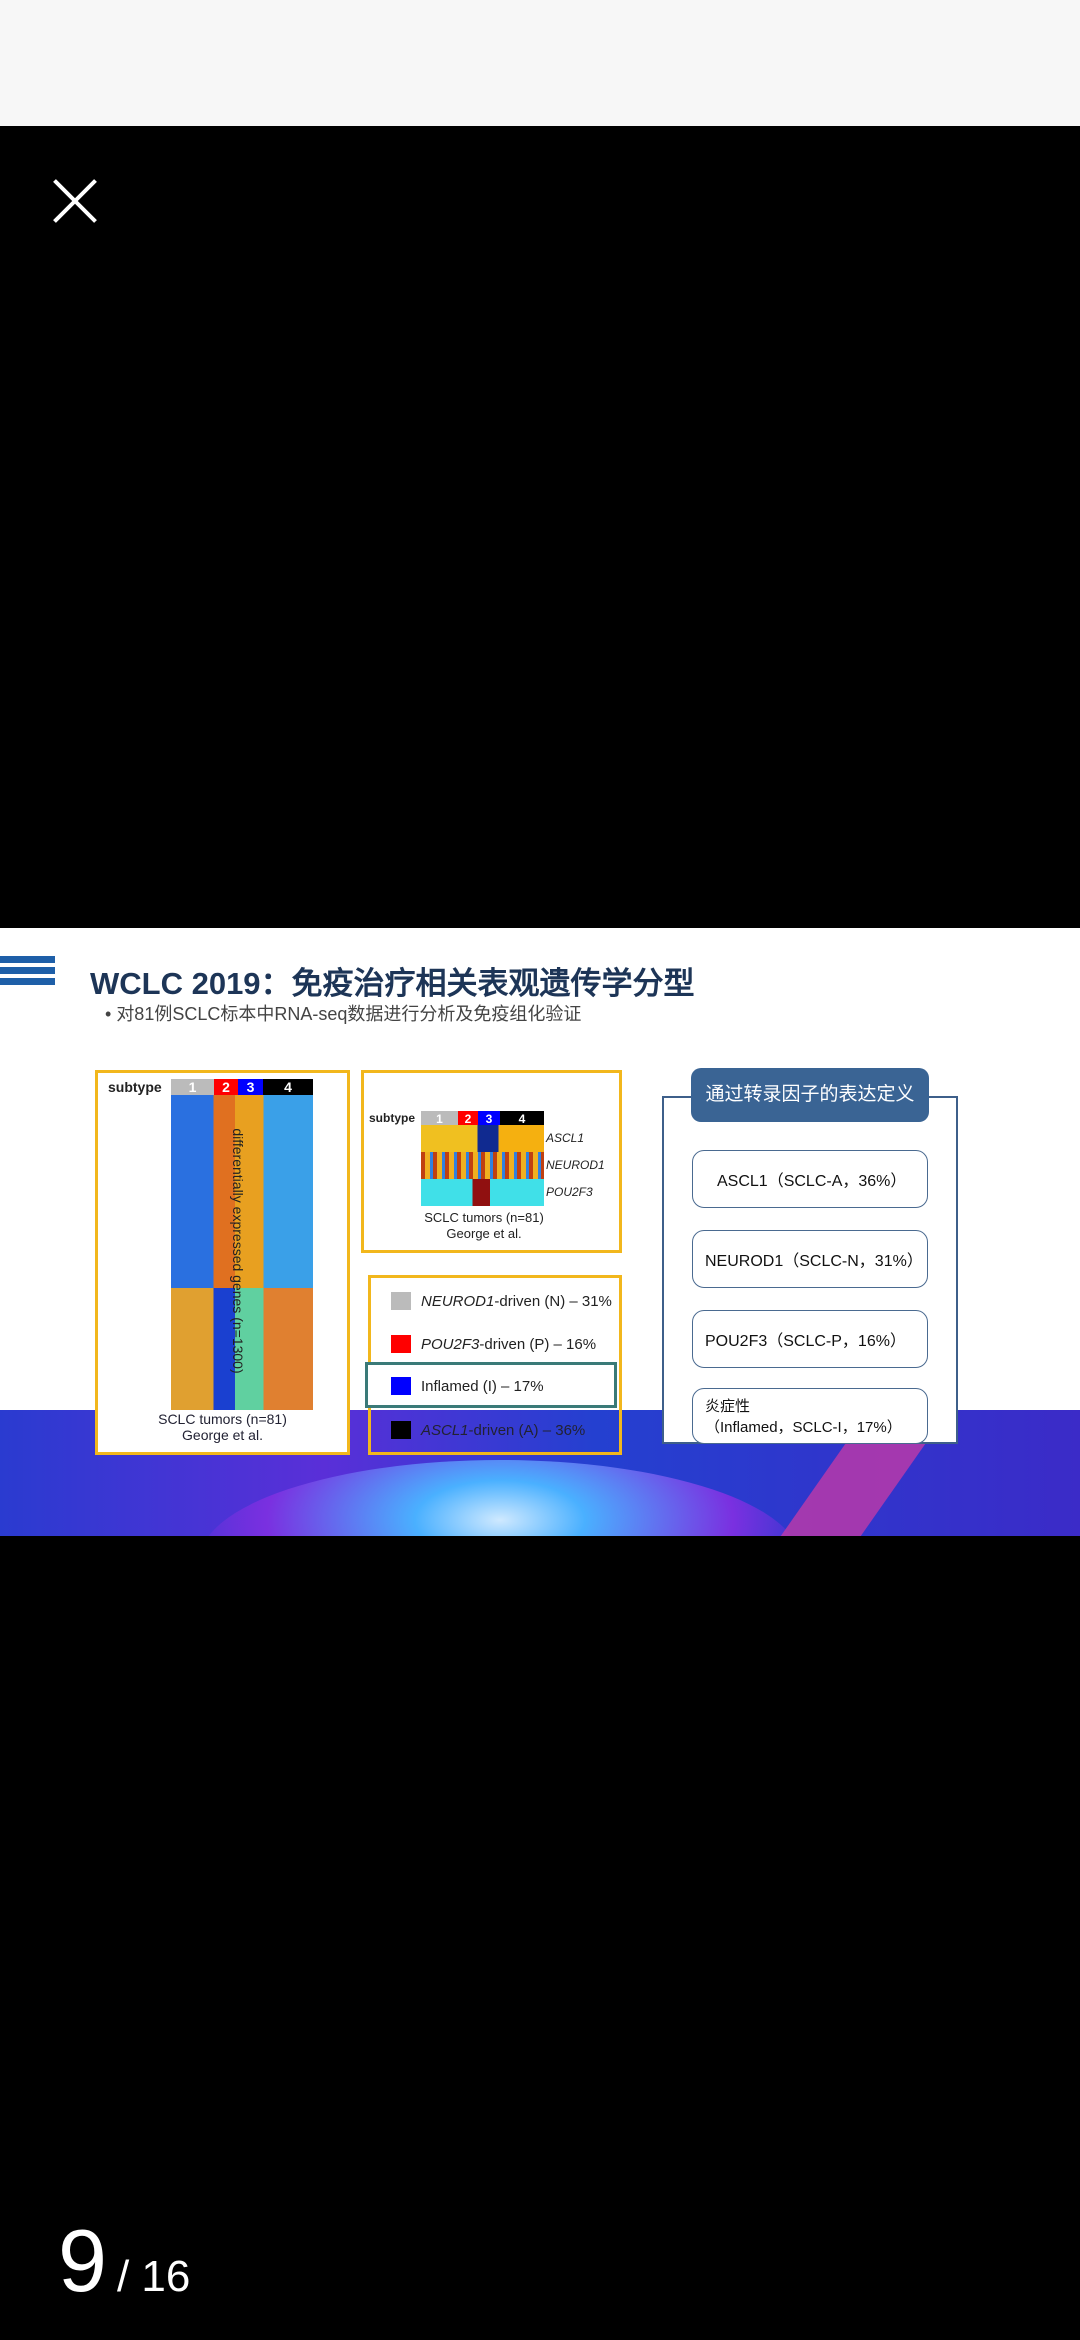 This screenshot has width=1080, height=2340. I want to click on legend-item: Inflamed (I) – 17%, so click(467, 1386).